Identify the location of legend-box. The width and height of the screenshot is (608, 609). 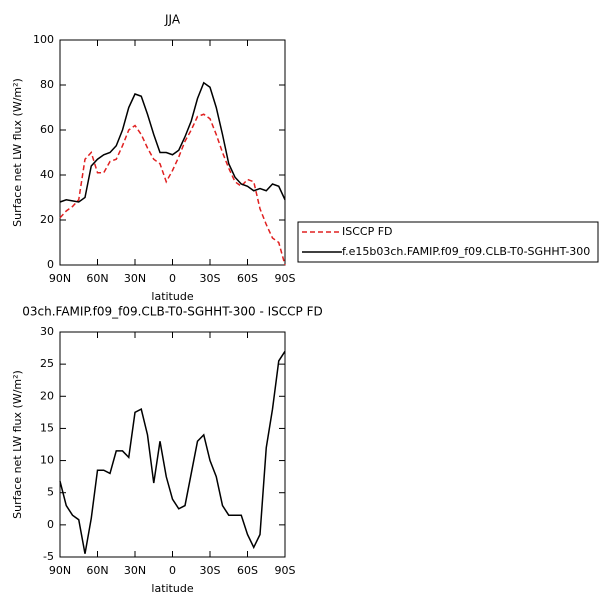
(448, 242).